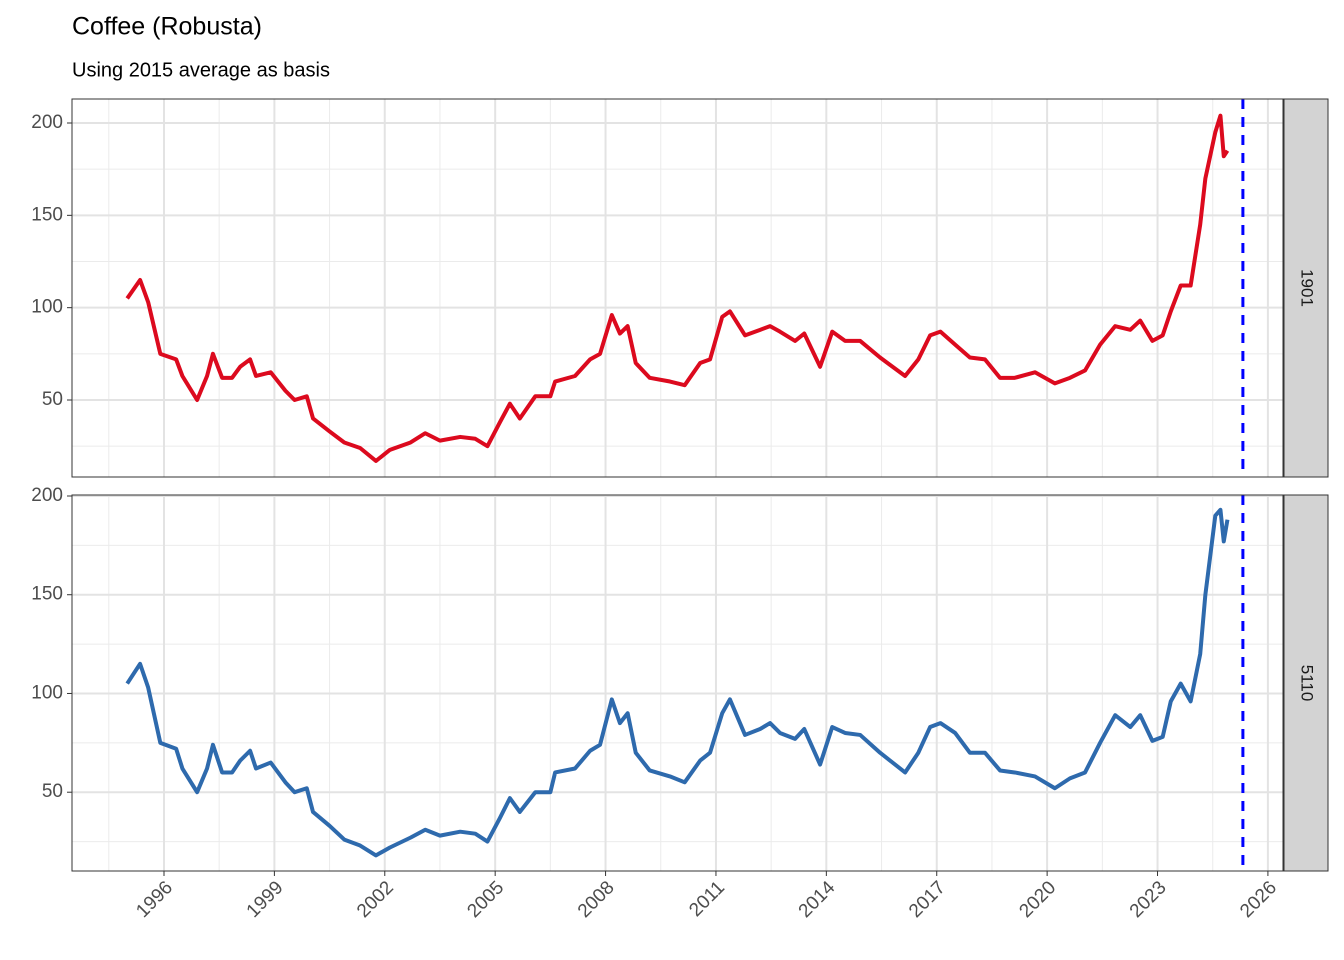 Image resolution: width=1344 pixels, height=960 pixels. Describe the element at coordinates (1148, 899) in the screenshot. I see `x-tick-label: 2023` at that location.